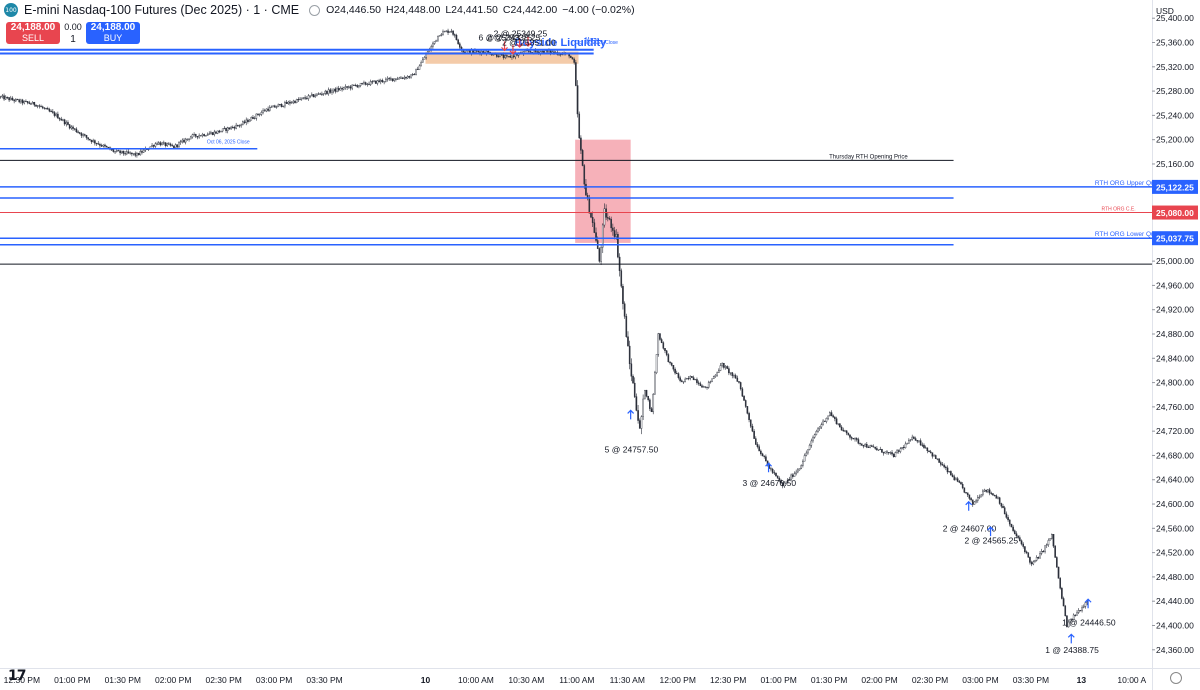 This screenshot has width=1200, height=690. What do you see at coordinates (73, 39) in the screenshot?
I see `quantity-value: 1` at bounding box center [73, 39].